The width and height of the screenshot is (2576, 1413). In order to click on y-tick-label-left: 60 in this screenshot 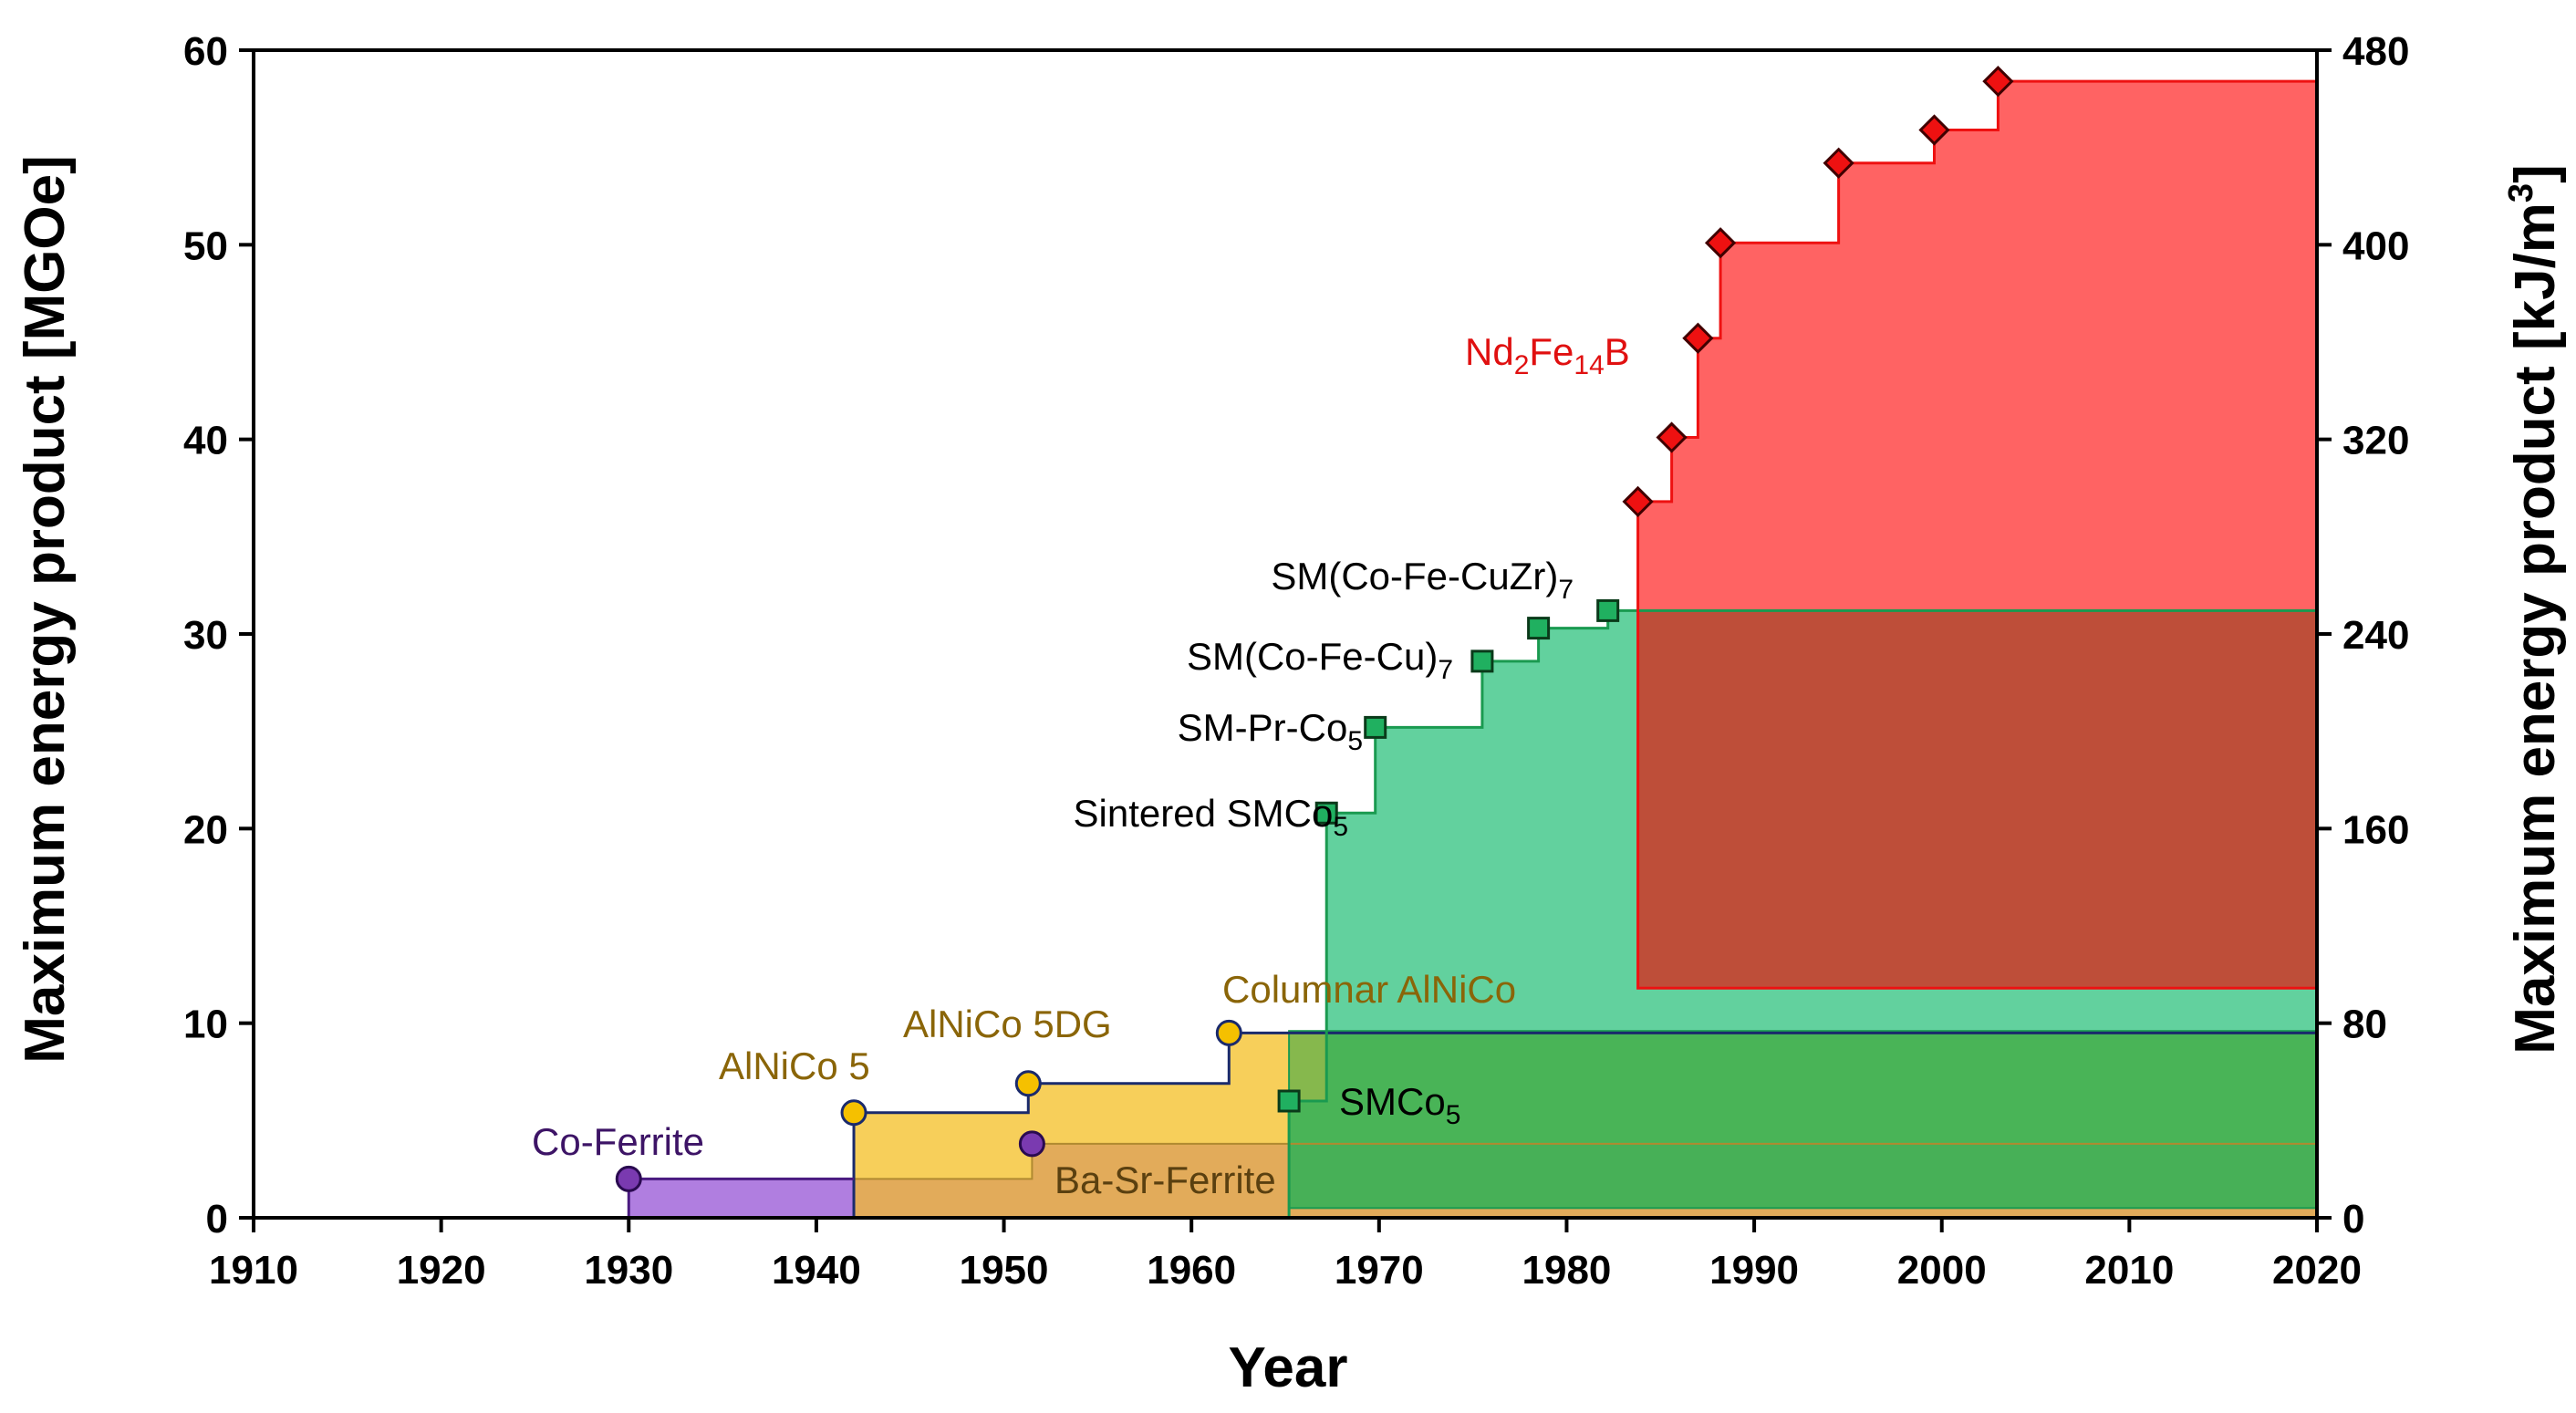, I will do `click(205, 52)`.